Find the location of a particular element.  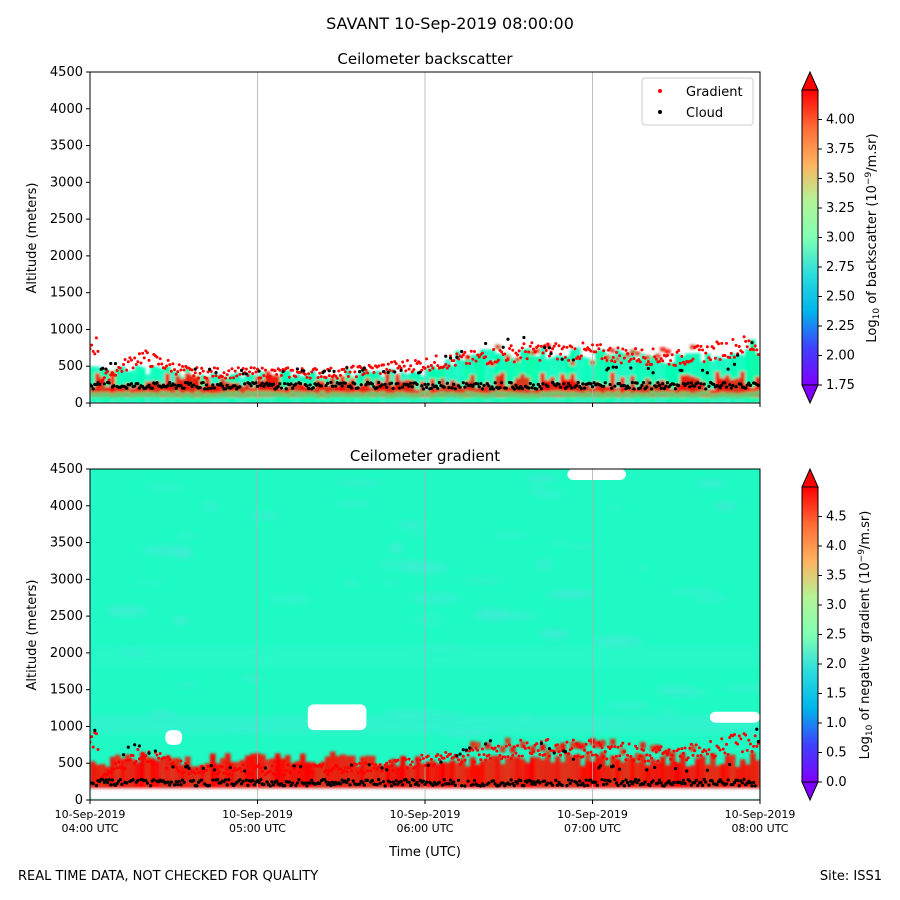

colorbar-tick-label: 1.0 is located at coordinates (836, 723).